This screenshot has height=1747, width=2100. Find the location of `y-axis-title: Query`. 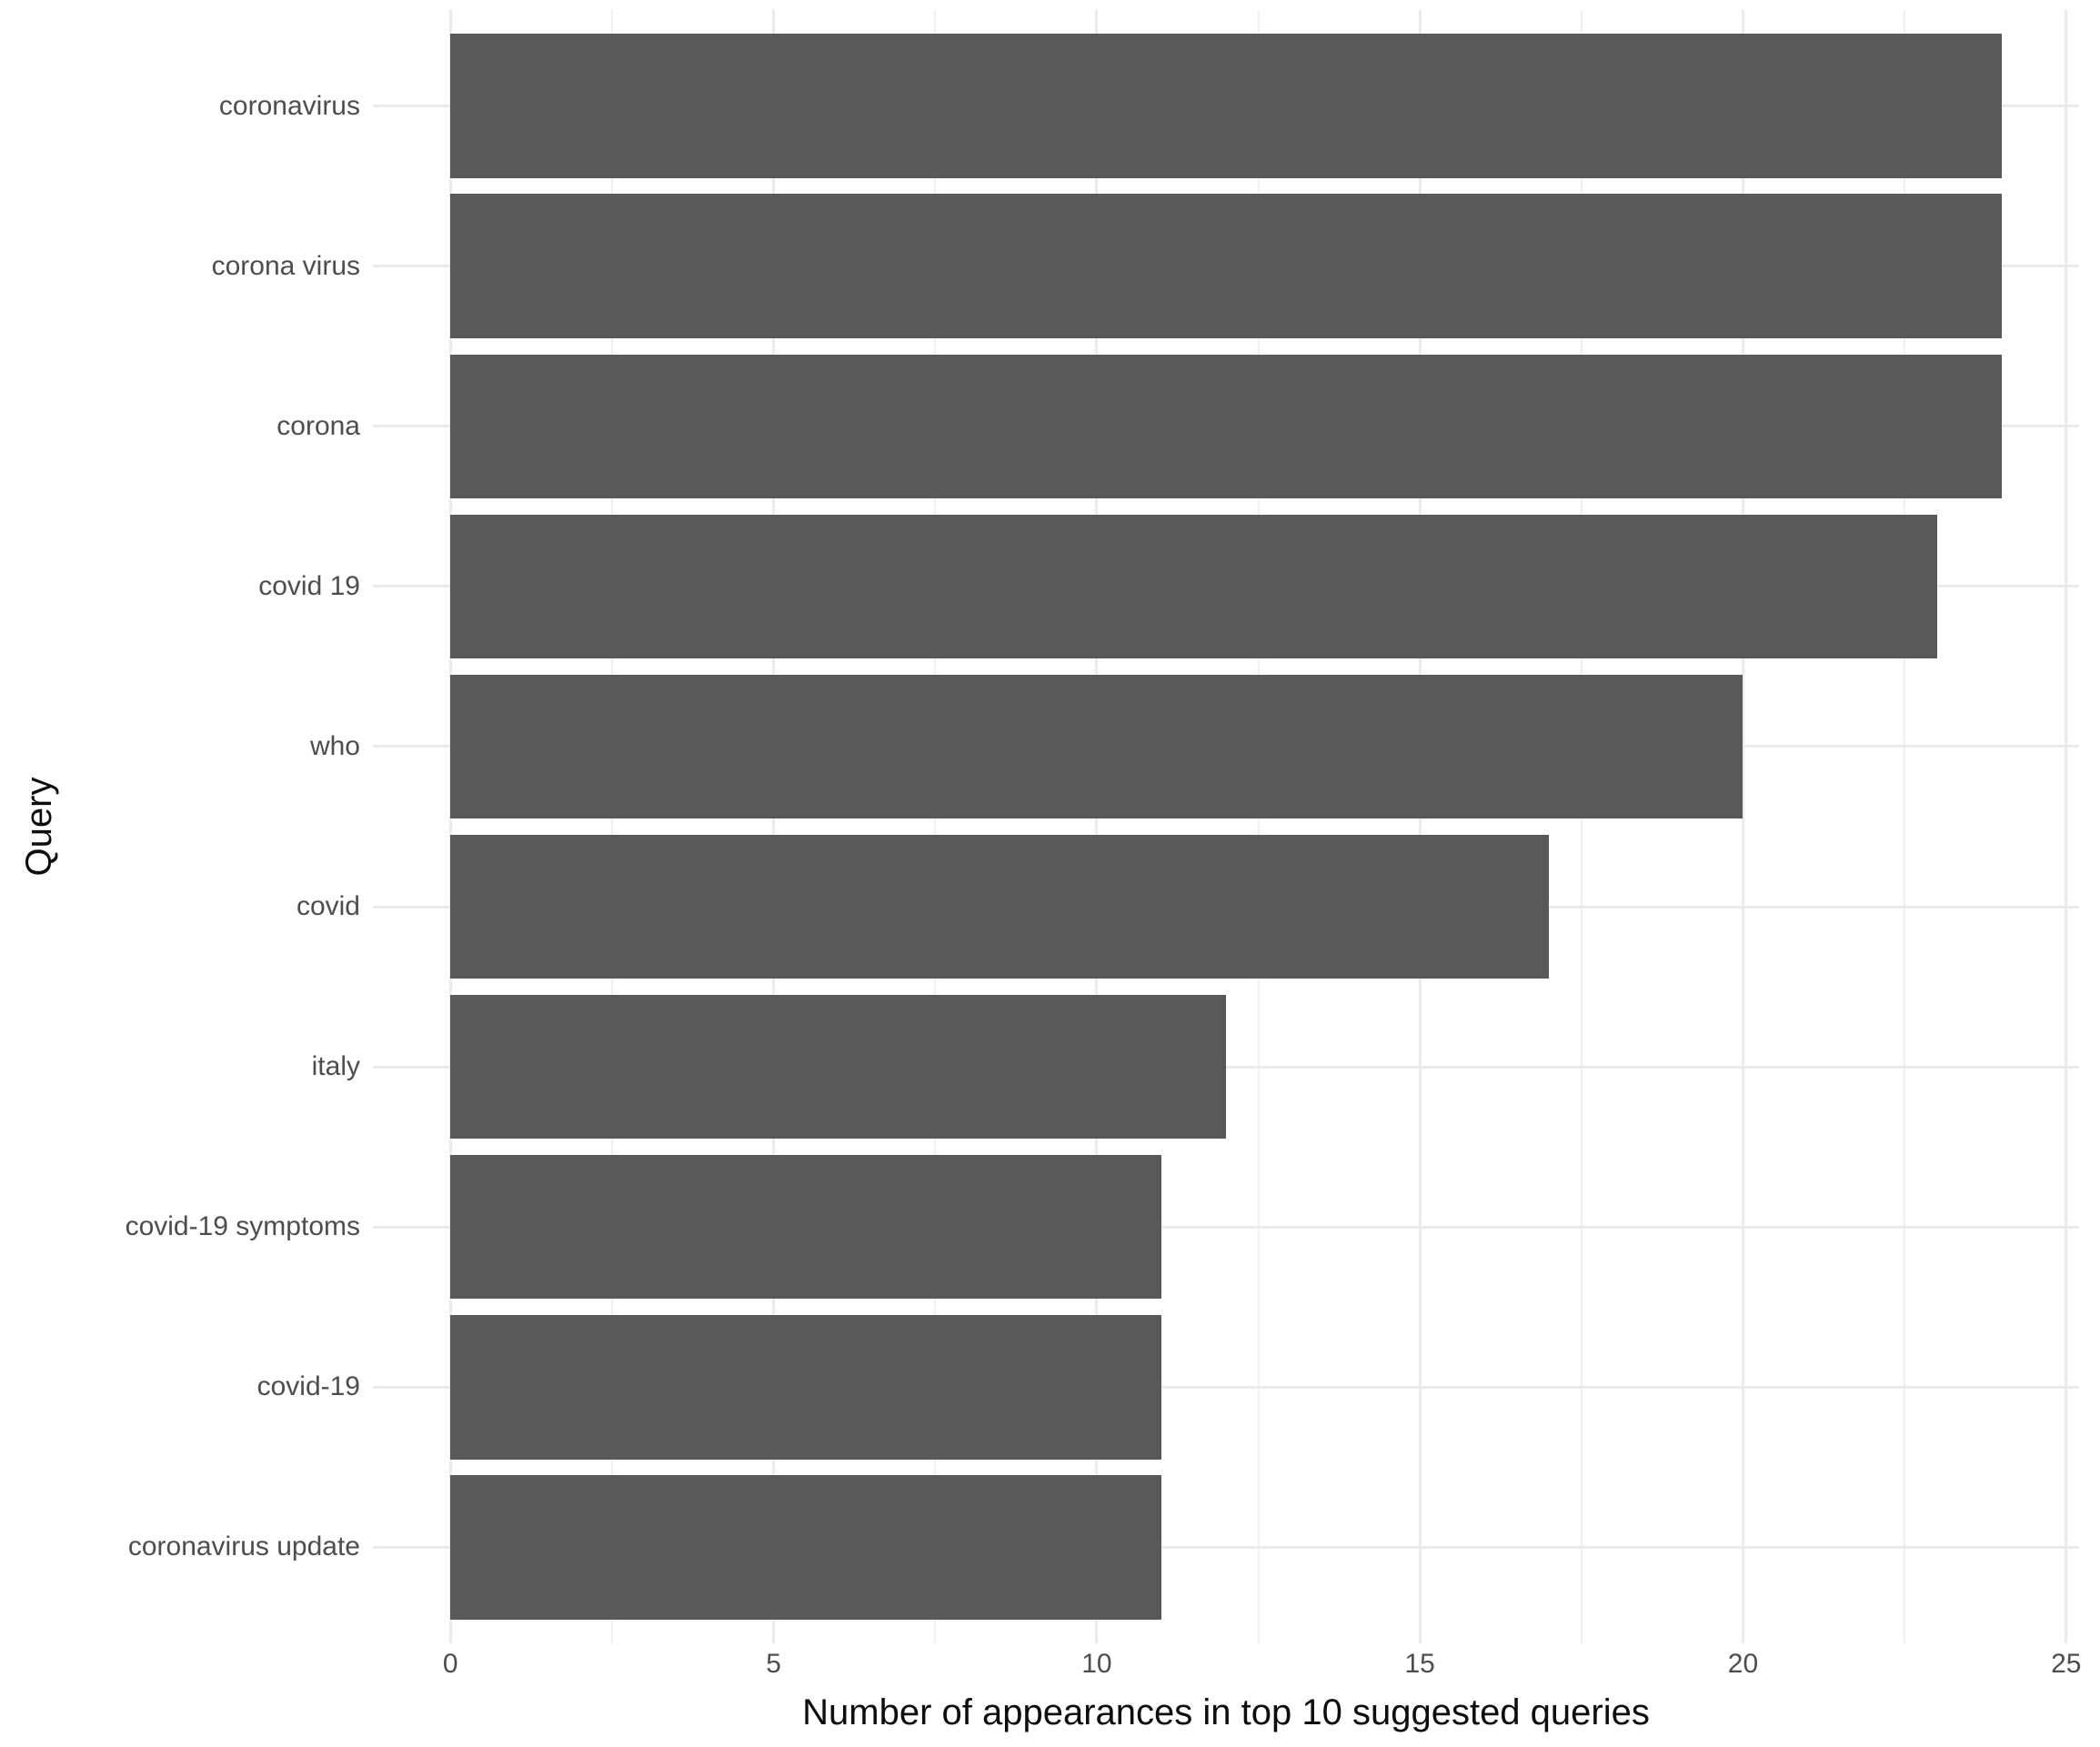

y-axis-title: Query is located at coordinates (39, 827).